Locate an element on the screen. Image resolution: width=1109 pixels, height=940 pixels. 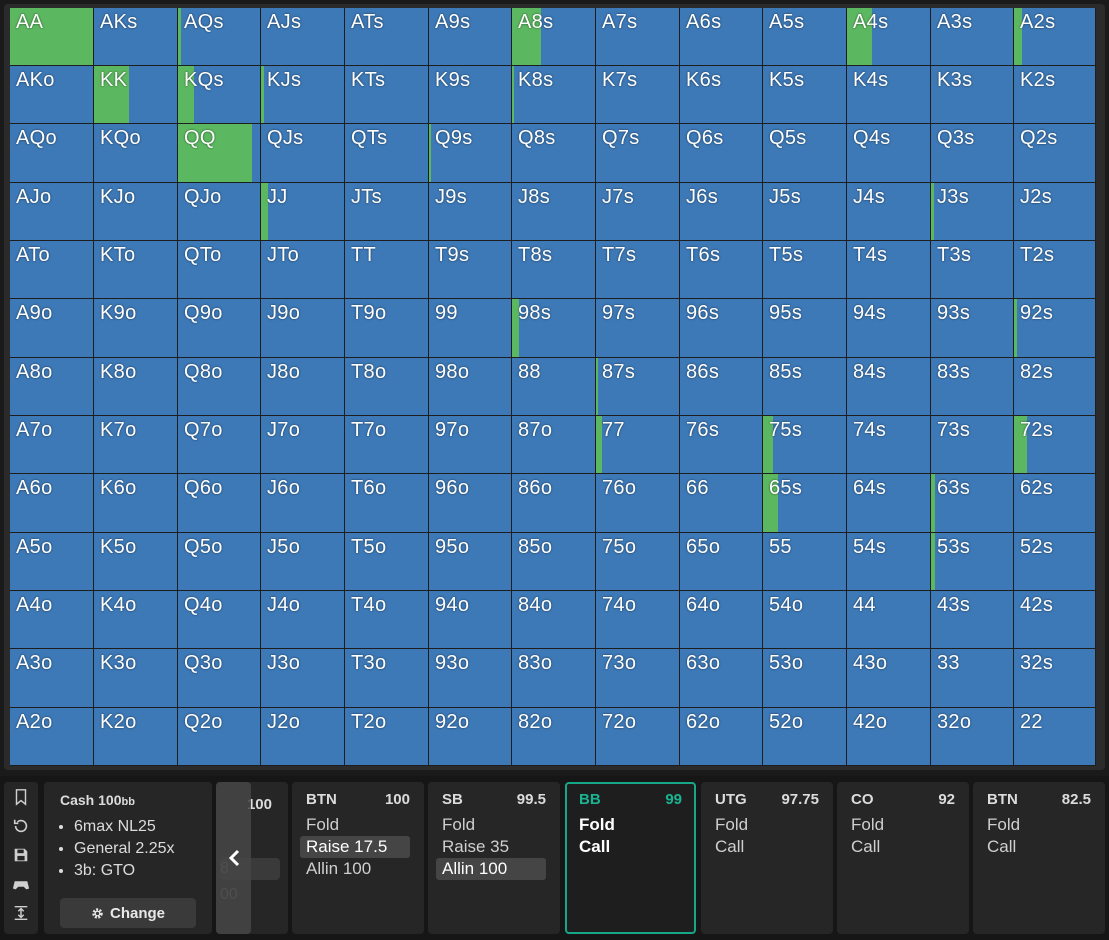
position-card-btn: BTN 100 Fold Raise 17.5 Allin 100 is located at coordinates (358, 858).